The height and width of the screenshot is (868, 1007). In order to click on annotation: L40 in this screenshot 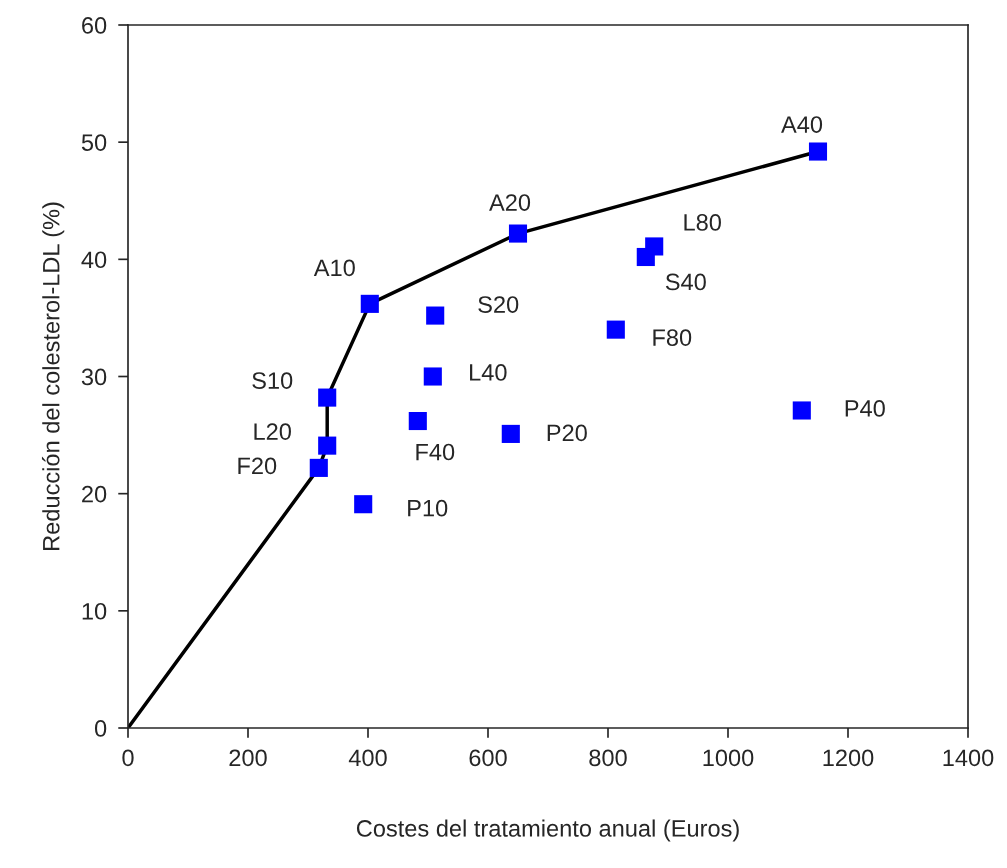, I will do `click(488, 372)`.